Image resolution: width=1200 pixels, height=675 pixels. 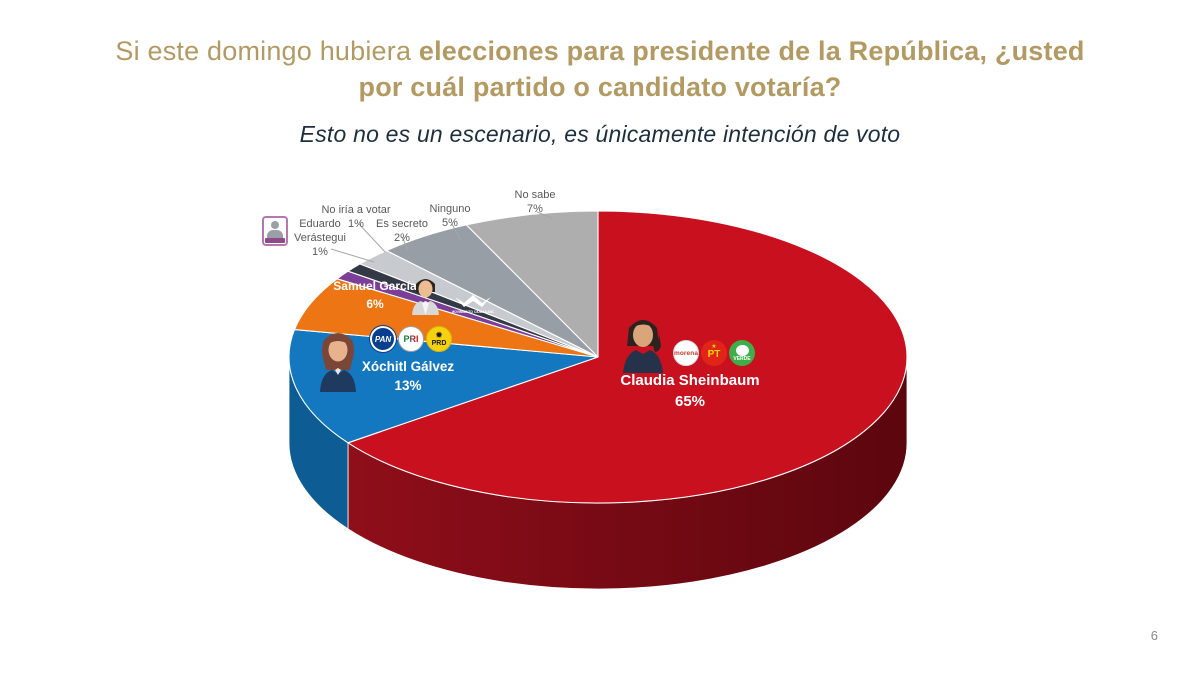 What do you see at coordinates (383, 339) in the screenshot?
I see `pan-logo: PAN` at bounding box center [383, 339].